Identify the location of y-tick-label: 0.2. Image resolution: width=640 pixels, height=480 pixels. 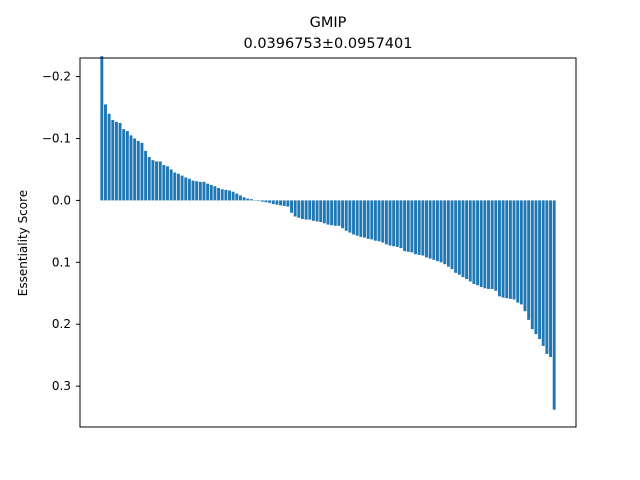
(61, 324).